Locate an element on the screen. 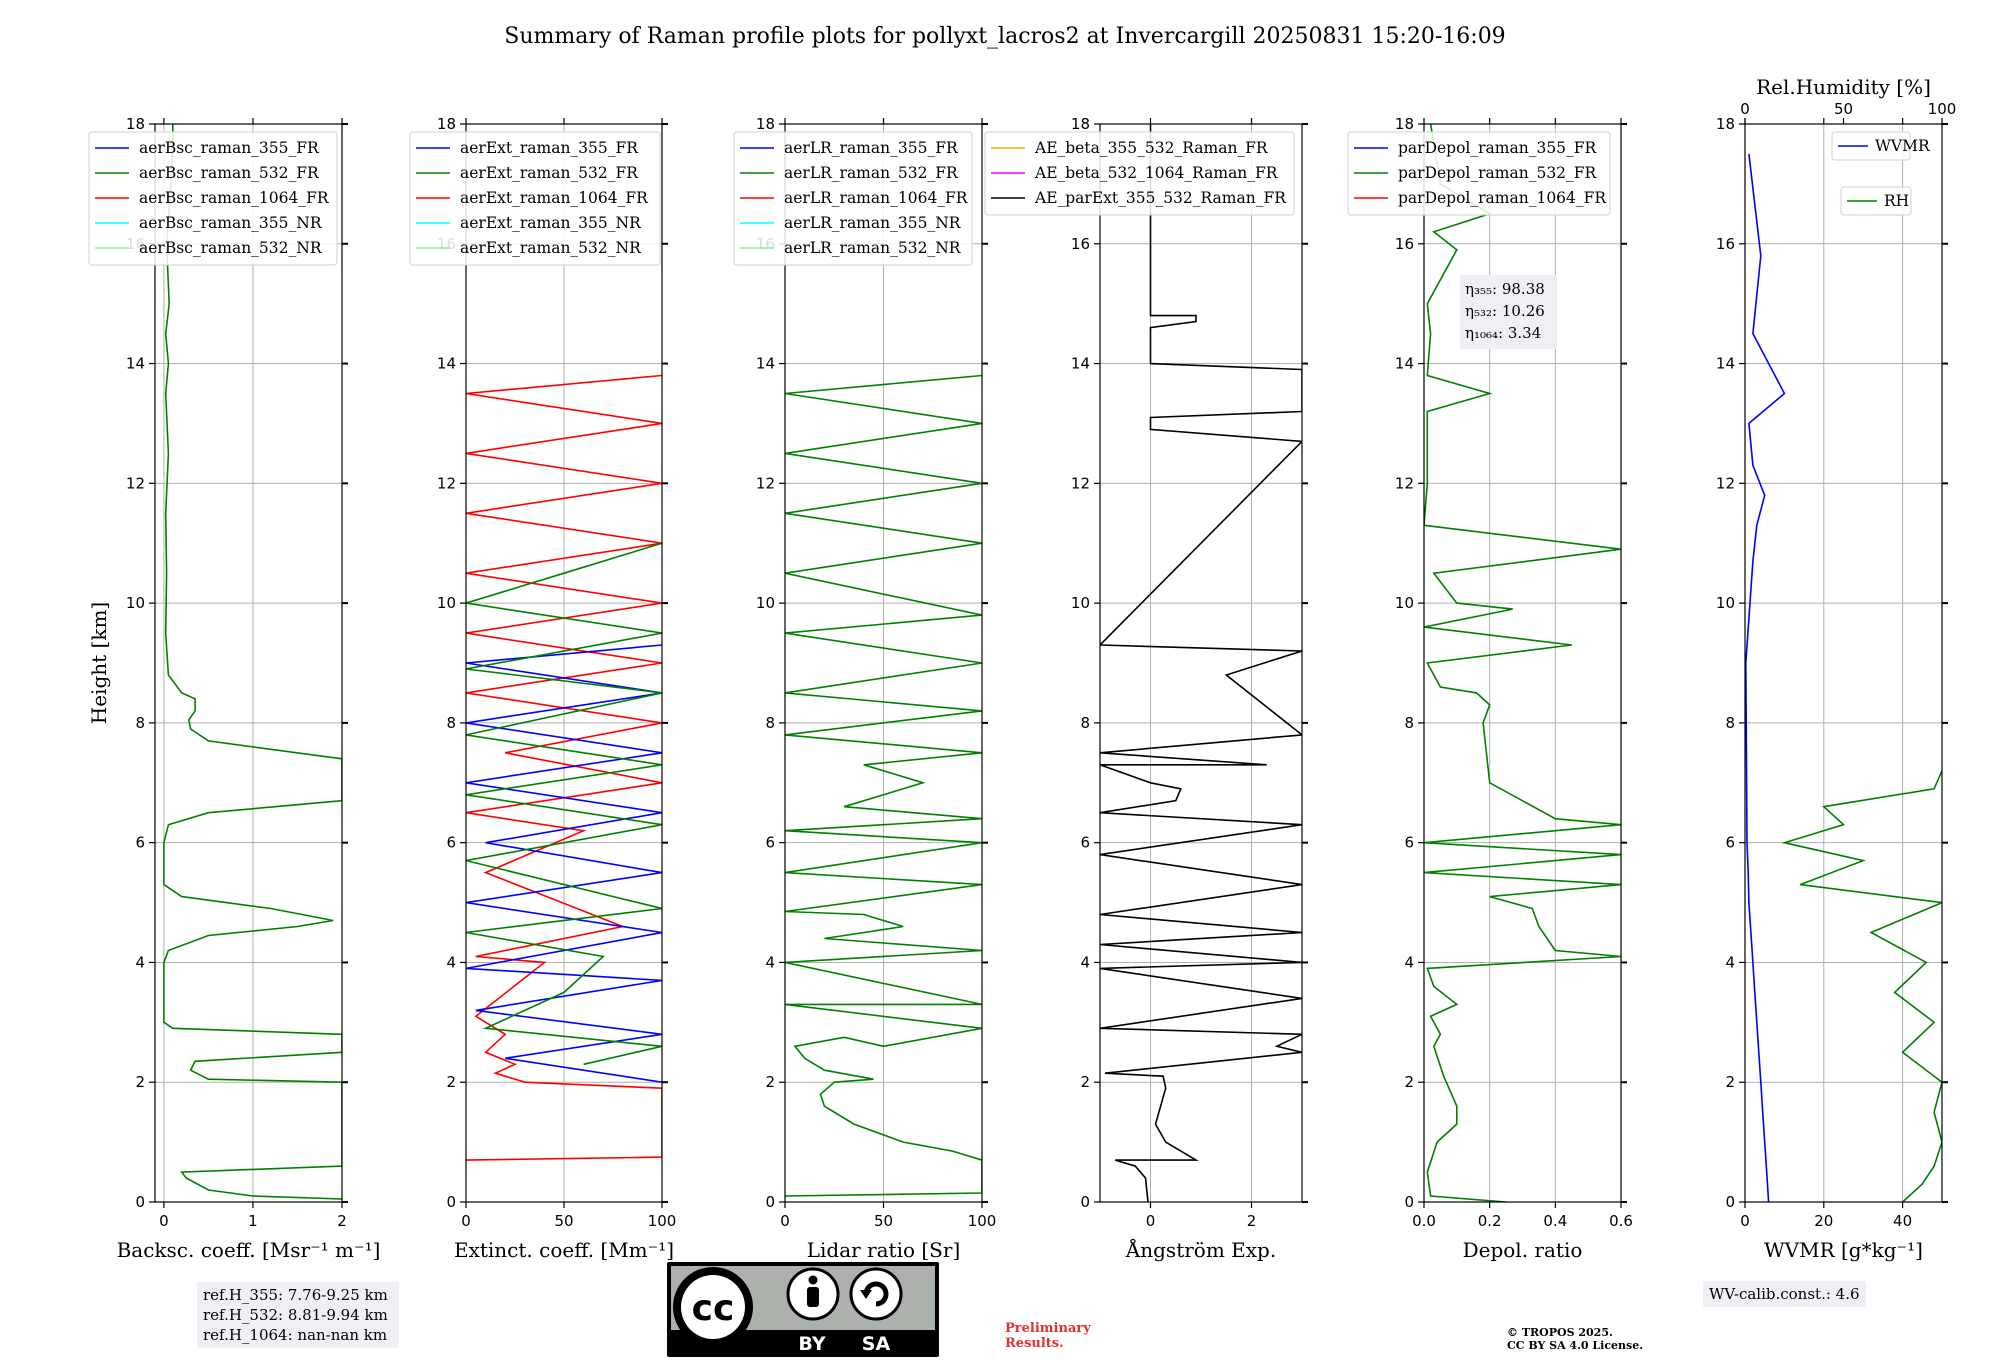 Image resolution: width=2000 pixels, height=1360 pixels. series-line-rh is located at coordinates (1861, 986).